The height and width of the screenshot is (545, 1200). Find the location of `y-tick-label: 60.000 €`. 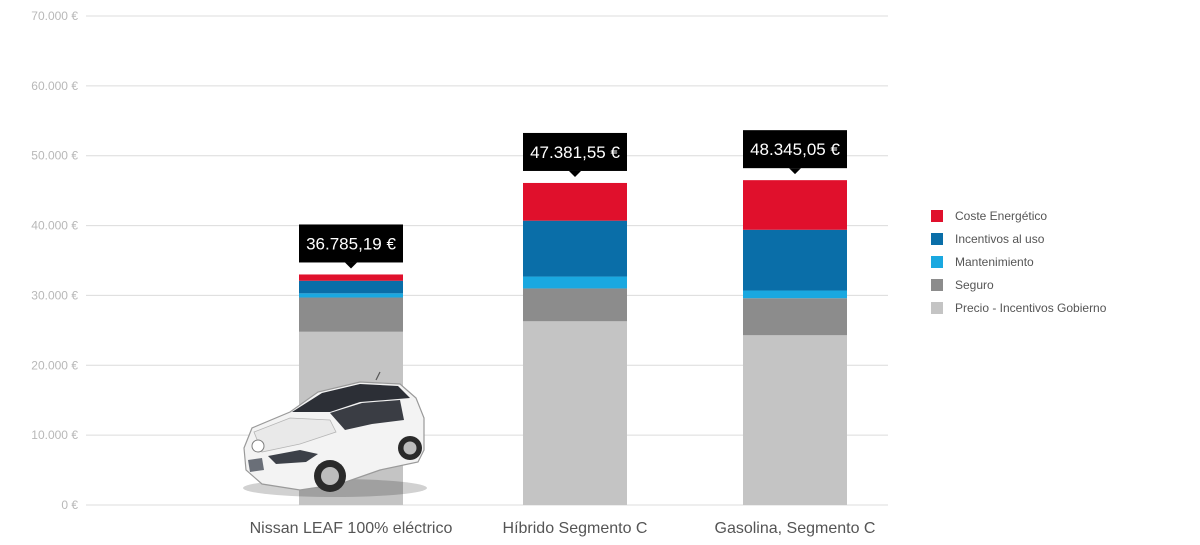

y-tick-label: 60.000 € is located at coordinates (54, 86).